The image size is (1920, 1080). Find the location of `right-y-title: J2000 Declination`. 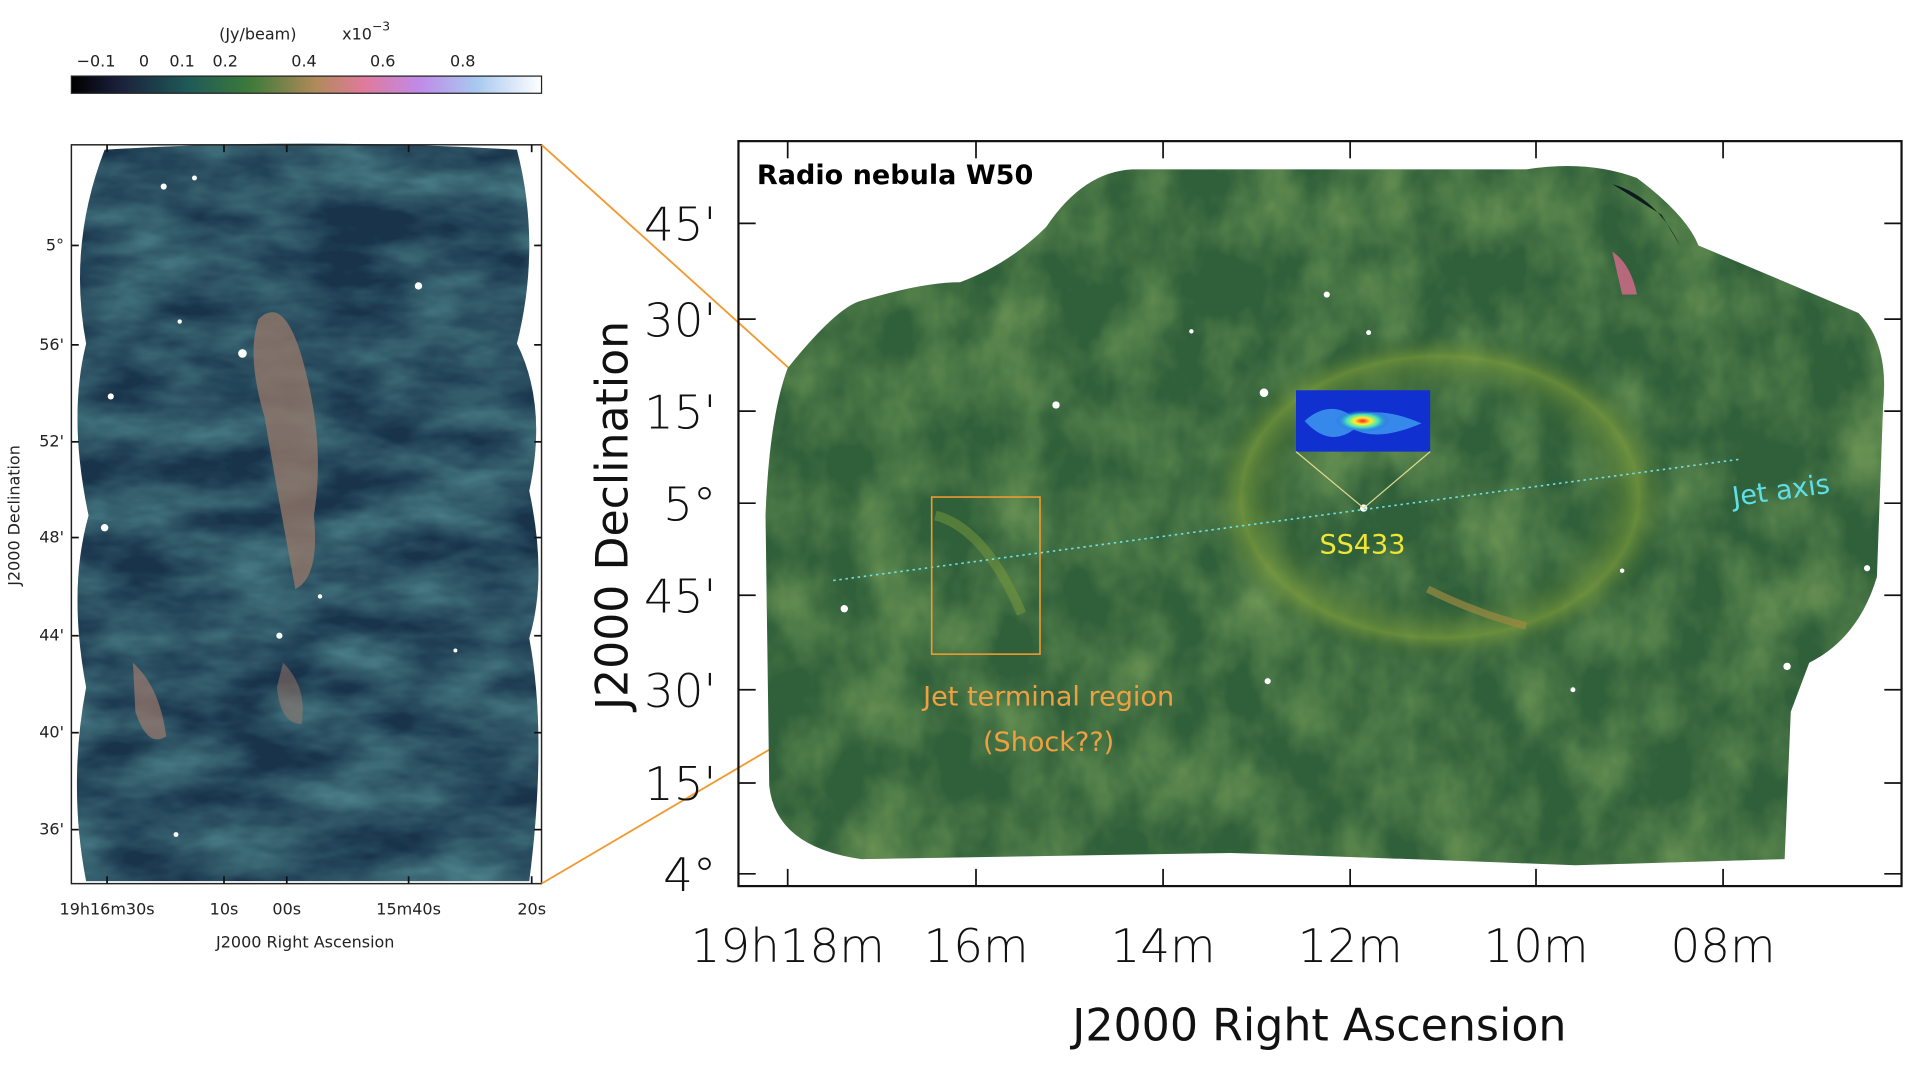

right-y-title: J2000 Declination is located at coordinates (613, 517).